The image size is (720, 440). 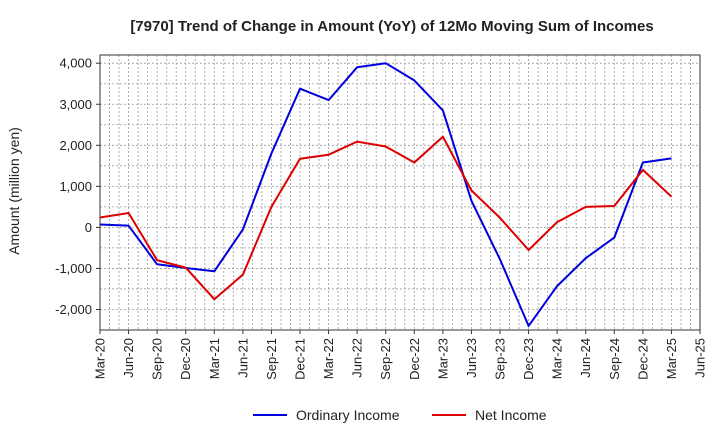 What do you see at coordinates (700, 358) in the screenshot?
I see `x-tick-label: Jun-25` at bounding box center [700, 358].